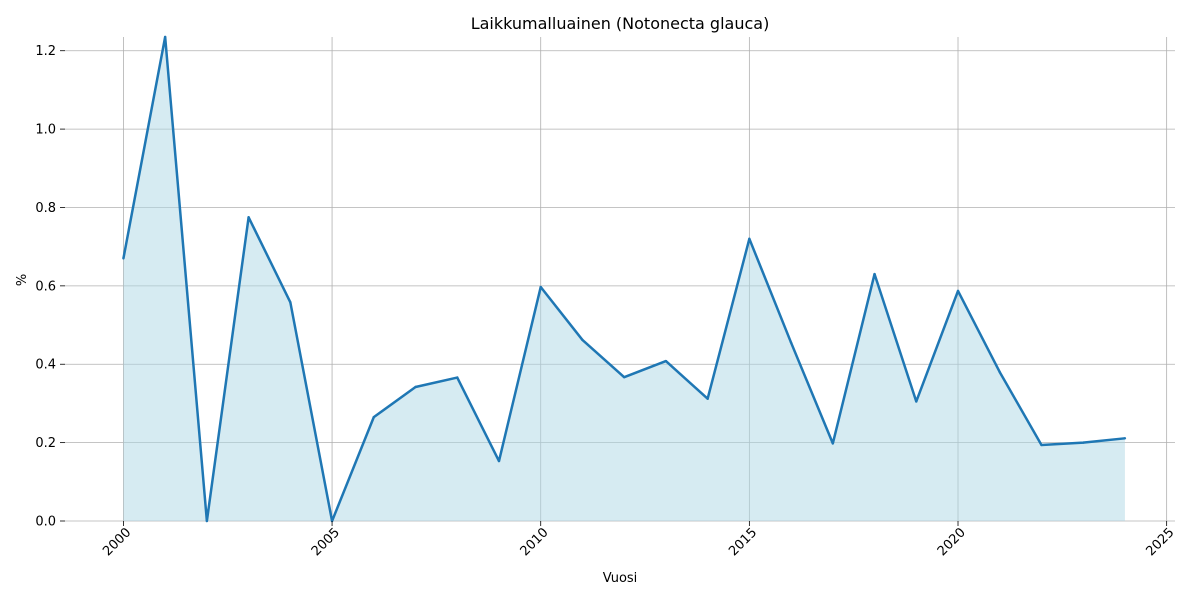 The width and height of the screenshot is (1200, 600). I want to click on y-tick-label: 0.4, so click(45, 365).